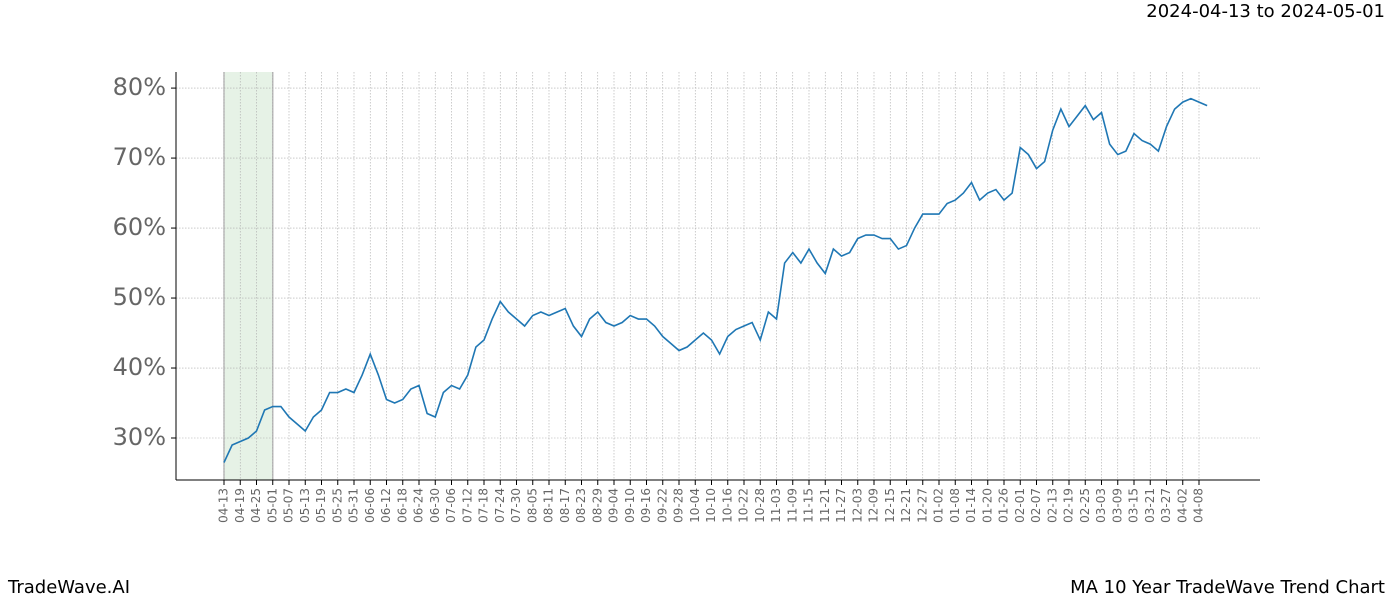 The width and height of the screenshot is (1400, 600). What do you see at coordinates (337, 505) in the screenshot?
I see `x-tick-label: 05-25` at bounding box center [337, 505].